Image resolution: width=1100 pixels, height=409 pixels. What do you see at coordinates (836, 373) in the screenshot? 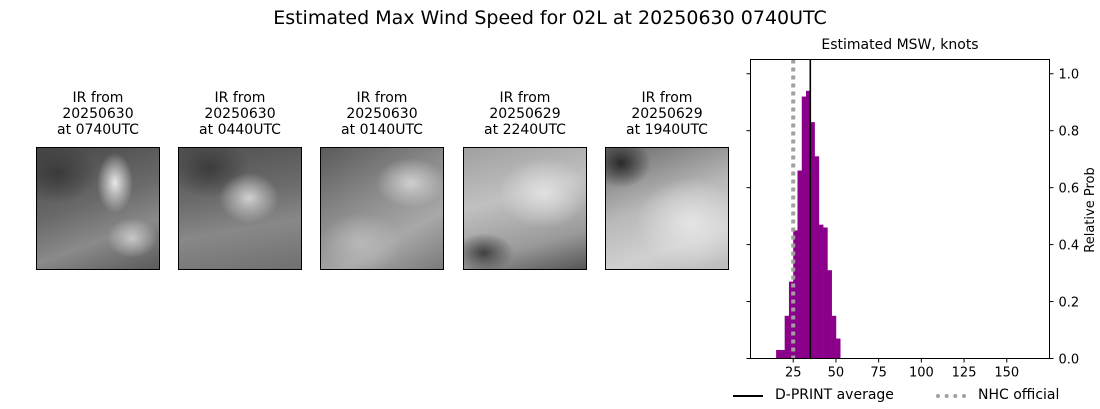
I see `x-tick-label: 50` at bounding box center [836, 373].